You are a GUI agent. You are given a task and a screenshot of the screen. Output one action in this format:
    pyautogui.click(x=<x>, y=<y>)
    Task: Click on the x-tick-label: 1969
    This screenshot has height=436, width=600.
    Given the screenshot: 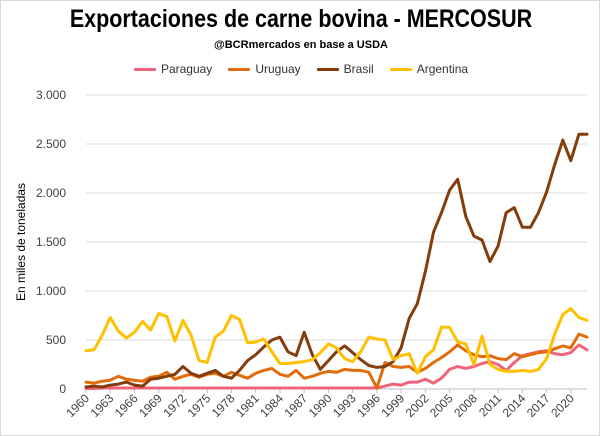 What is the action you would take?
    pyautogui.click(x=150, y=405)
    